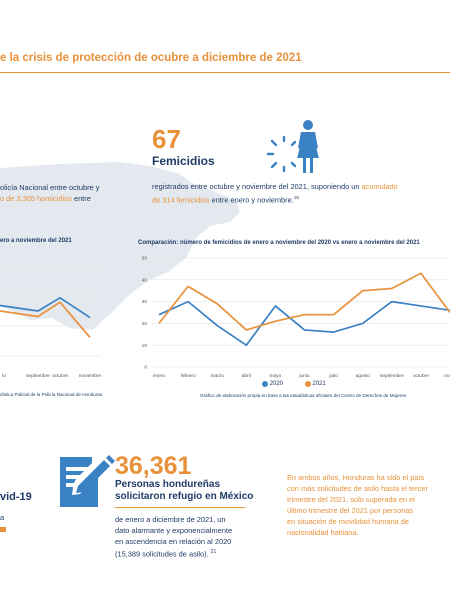 The height and width of the screenshot is (600, 450). What do you see at coordinates (362, 376) in the screenshot?
I see `x-tick-label: agosto` at bounding box center [362, 376].